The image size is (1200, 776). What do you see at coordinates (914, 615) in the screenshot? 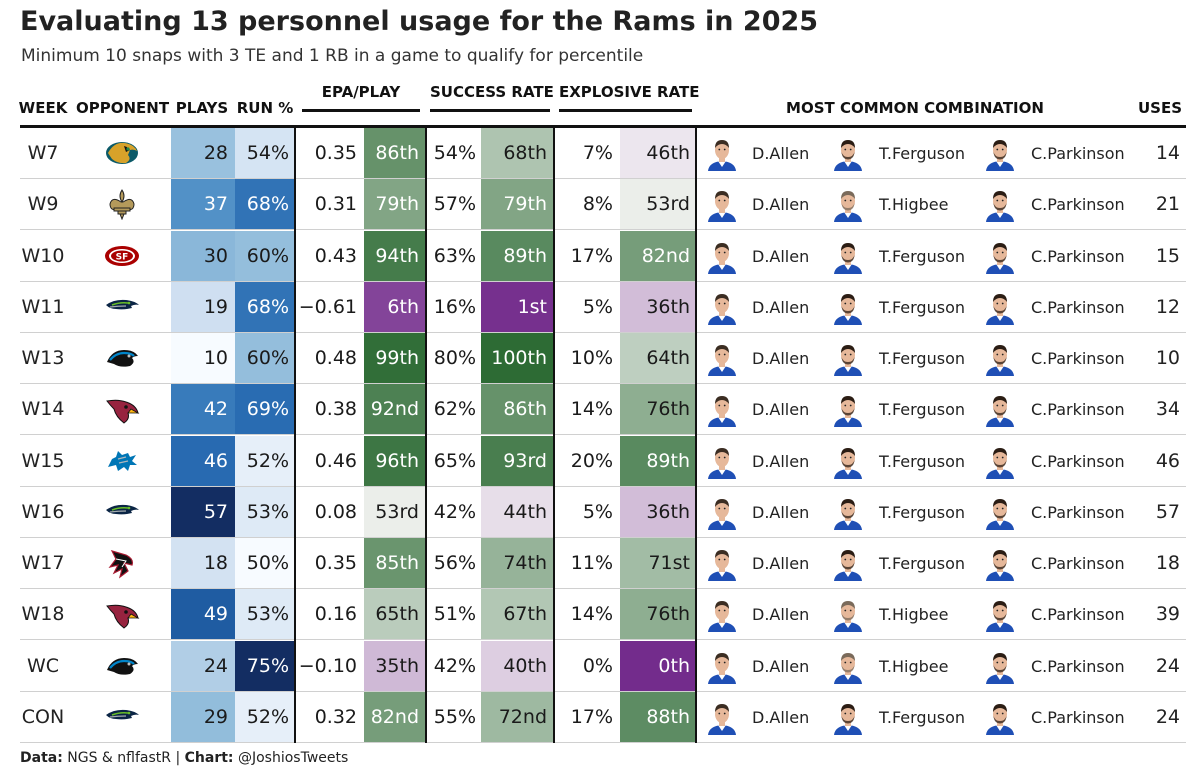
I see `player-name: T.Higbee` at bounding box center [914, 615].